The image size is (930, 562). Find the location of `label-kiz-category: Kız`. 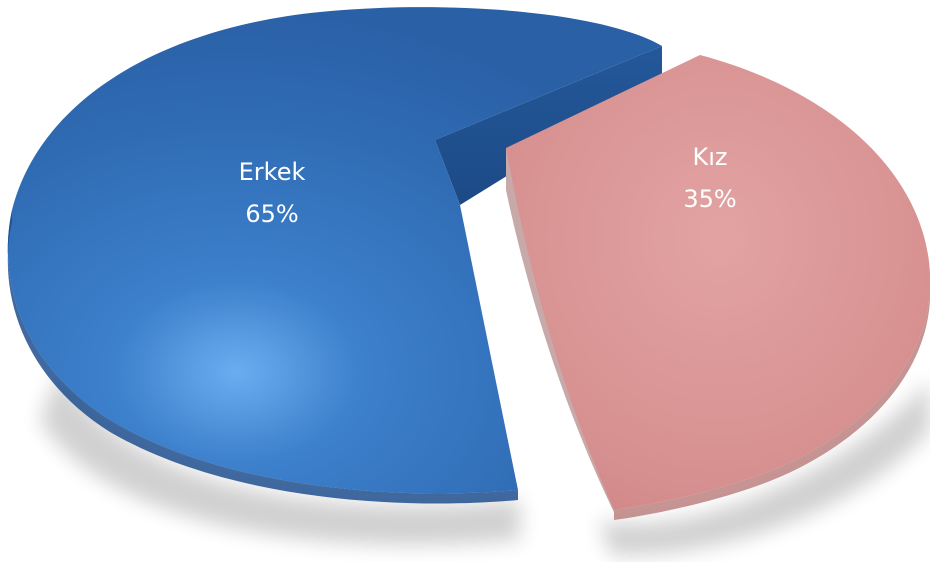

label-kiz-category: Kız is located at coordinates (709, 157).